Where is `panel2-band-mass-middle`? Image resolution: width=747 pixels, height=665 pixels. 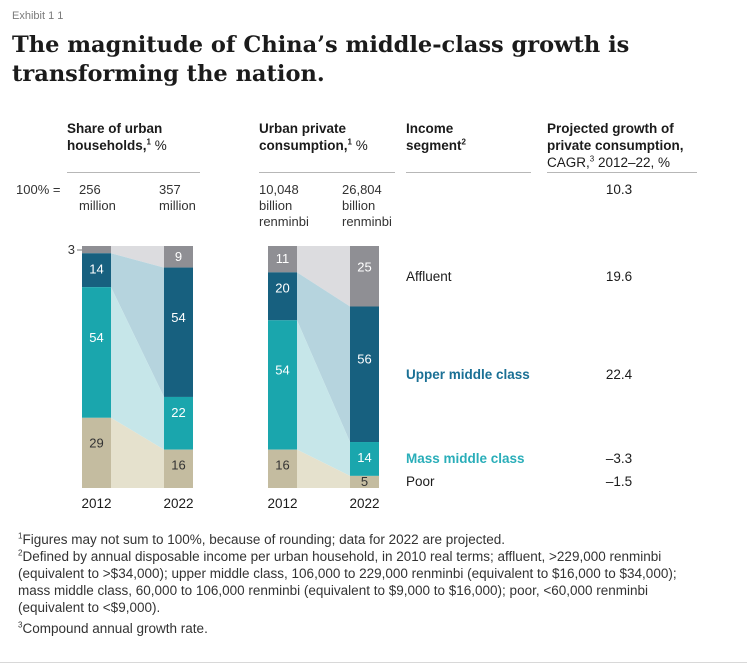
panel2-band-mass-middle is located at coordinates (323, 398).